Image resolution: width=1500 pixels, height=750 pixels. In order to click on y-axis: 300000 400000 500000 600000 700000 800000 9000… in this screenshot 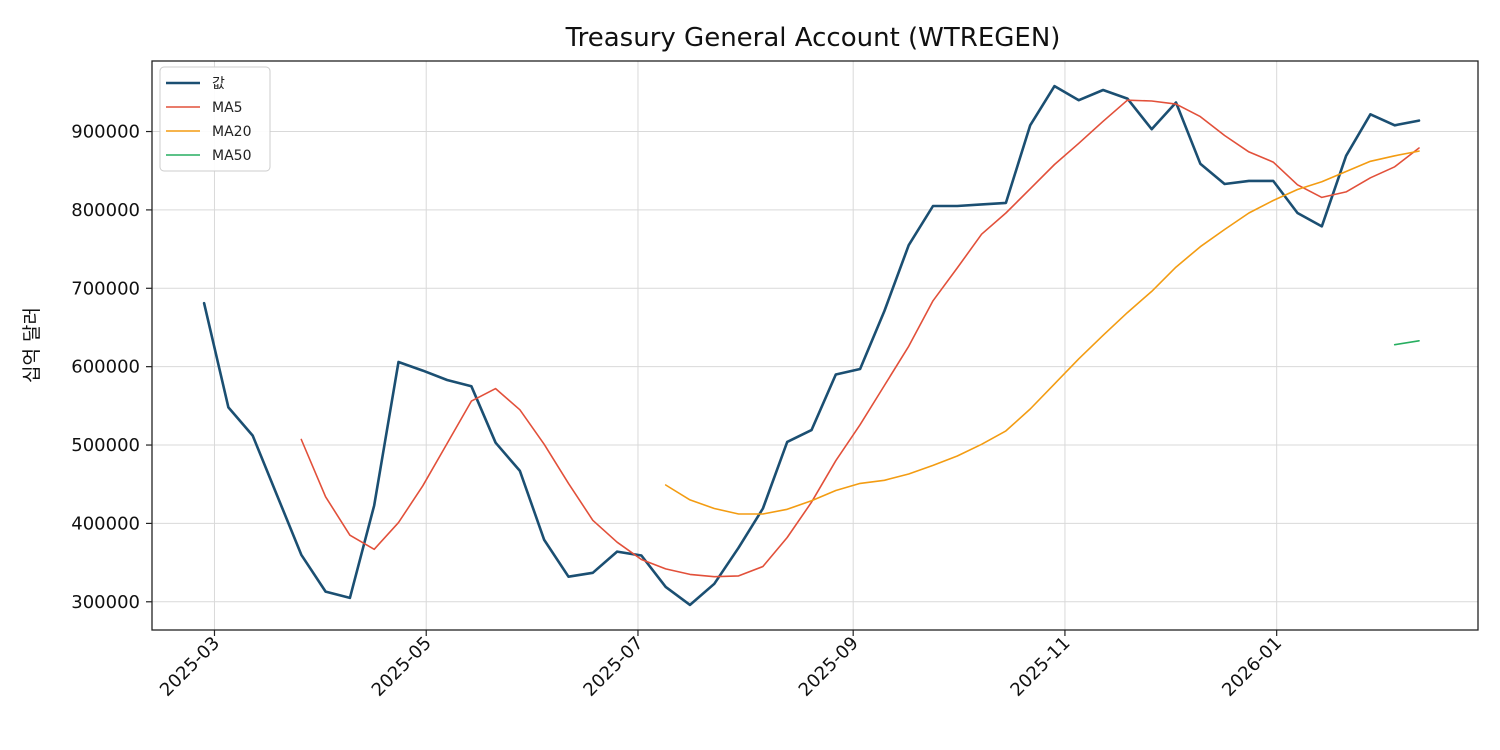, I will do `click(111, 367)`.